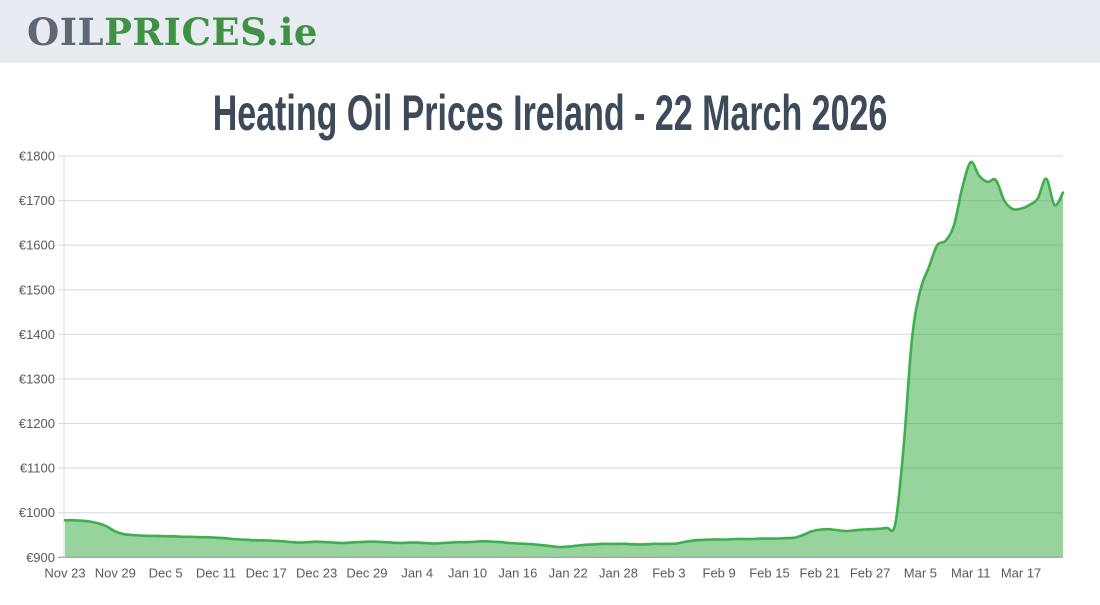 Image resolution: width=1100 pixels, height=605 pixels. What do you see at coordinates (37, 289) in the screenshot?
I see `y-axis-label: €1500` at bounding box center [37, 289].